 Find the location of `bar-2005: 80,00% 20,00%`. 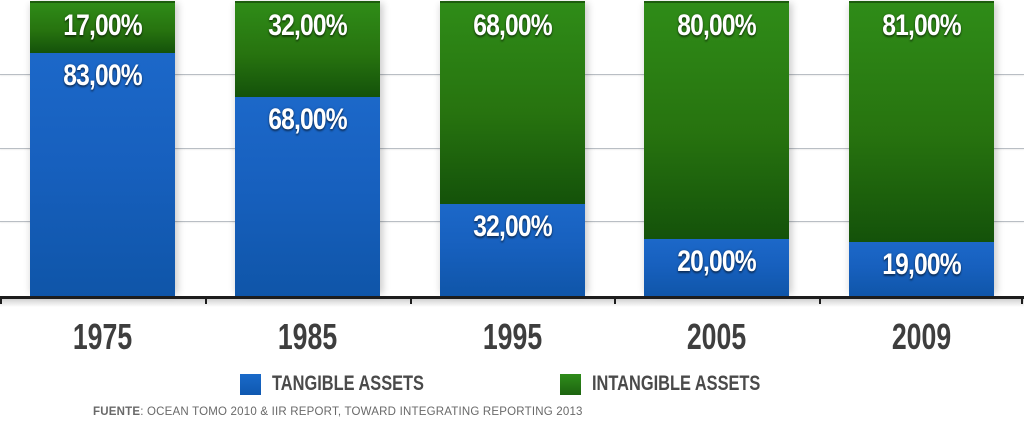

bar-2005: 80,00% 20,00% is located at coordinates (717, 149).